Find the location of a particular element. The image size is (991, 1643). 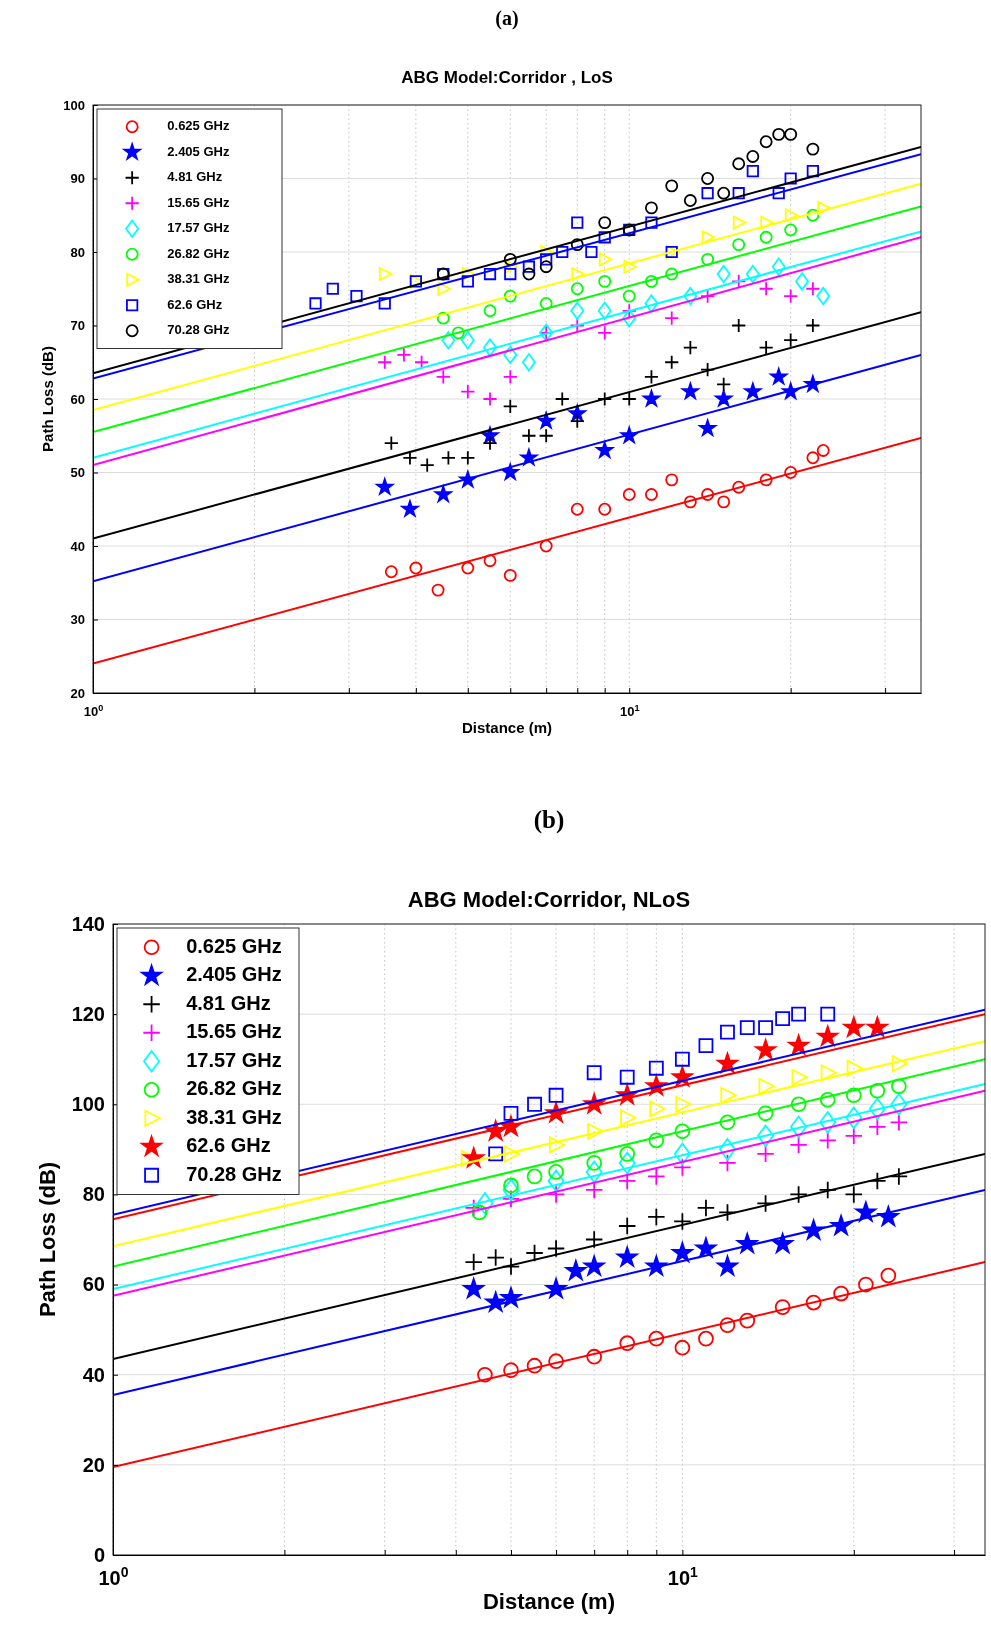

text: (b) is located at coordinates (549, 819).